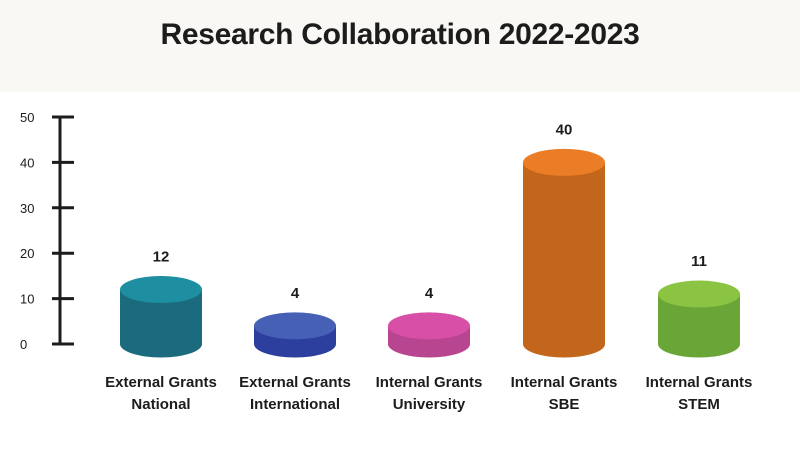 Image resolution: width=800 pixels, height=450 pixels. Describe the element at coordinates (27, 253) in the screenshot. I see `y-tick-label: 20` at that location.